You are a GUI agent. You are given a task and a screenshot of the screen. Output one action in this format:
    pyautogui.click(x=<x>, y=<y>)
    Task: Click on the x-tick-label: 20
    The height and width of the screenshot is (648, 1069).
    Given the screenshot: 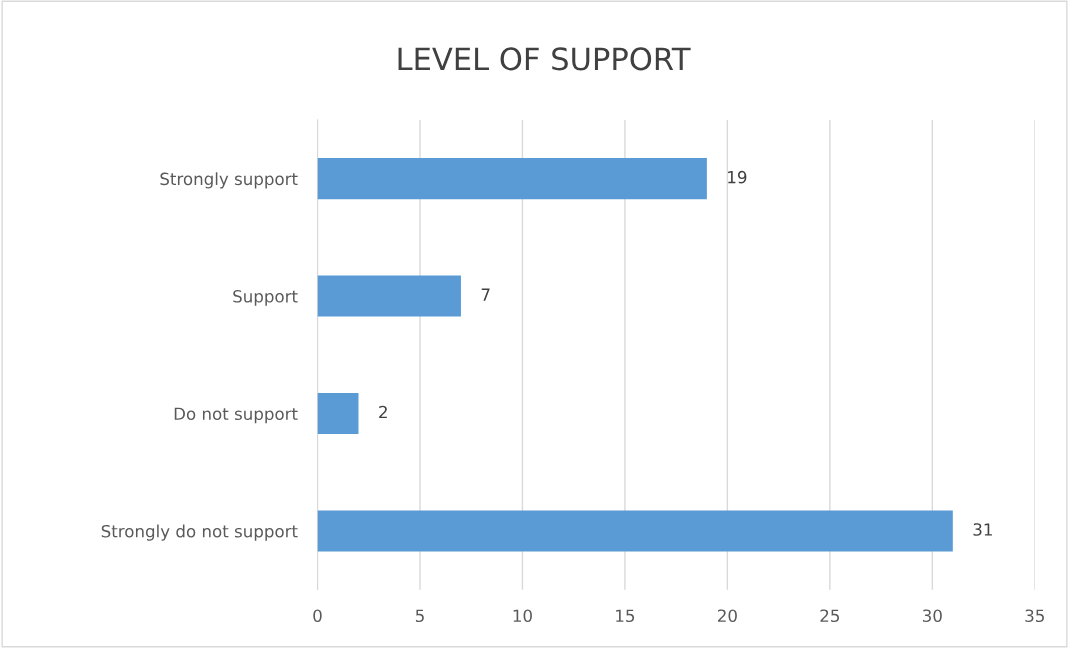 What is the action you would take?
    pyautogui.click(x=727, y=616)
    